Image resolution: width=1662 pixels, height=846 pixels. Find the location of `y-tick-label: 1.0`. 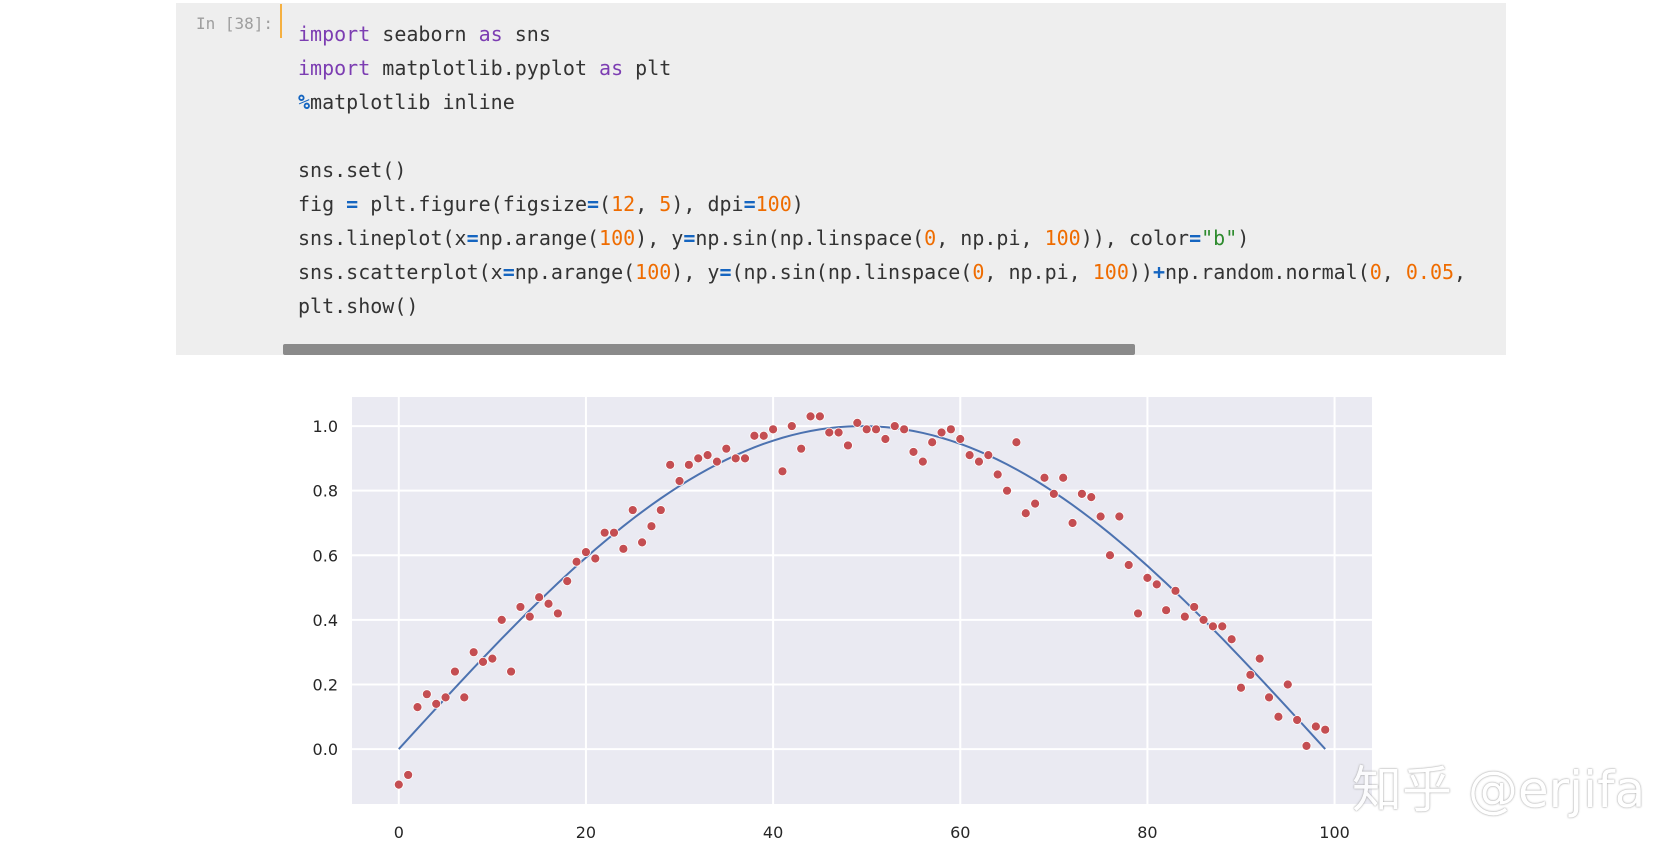

y-tick-label: 1.0 is located at coordinates (325, 426).